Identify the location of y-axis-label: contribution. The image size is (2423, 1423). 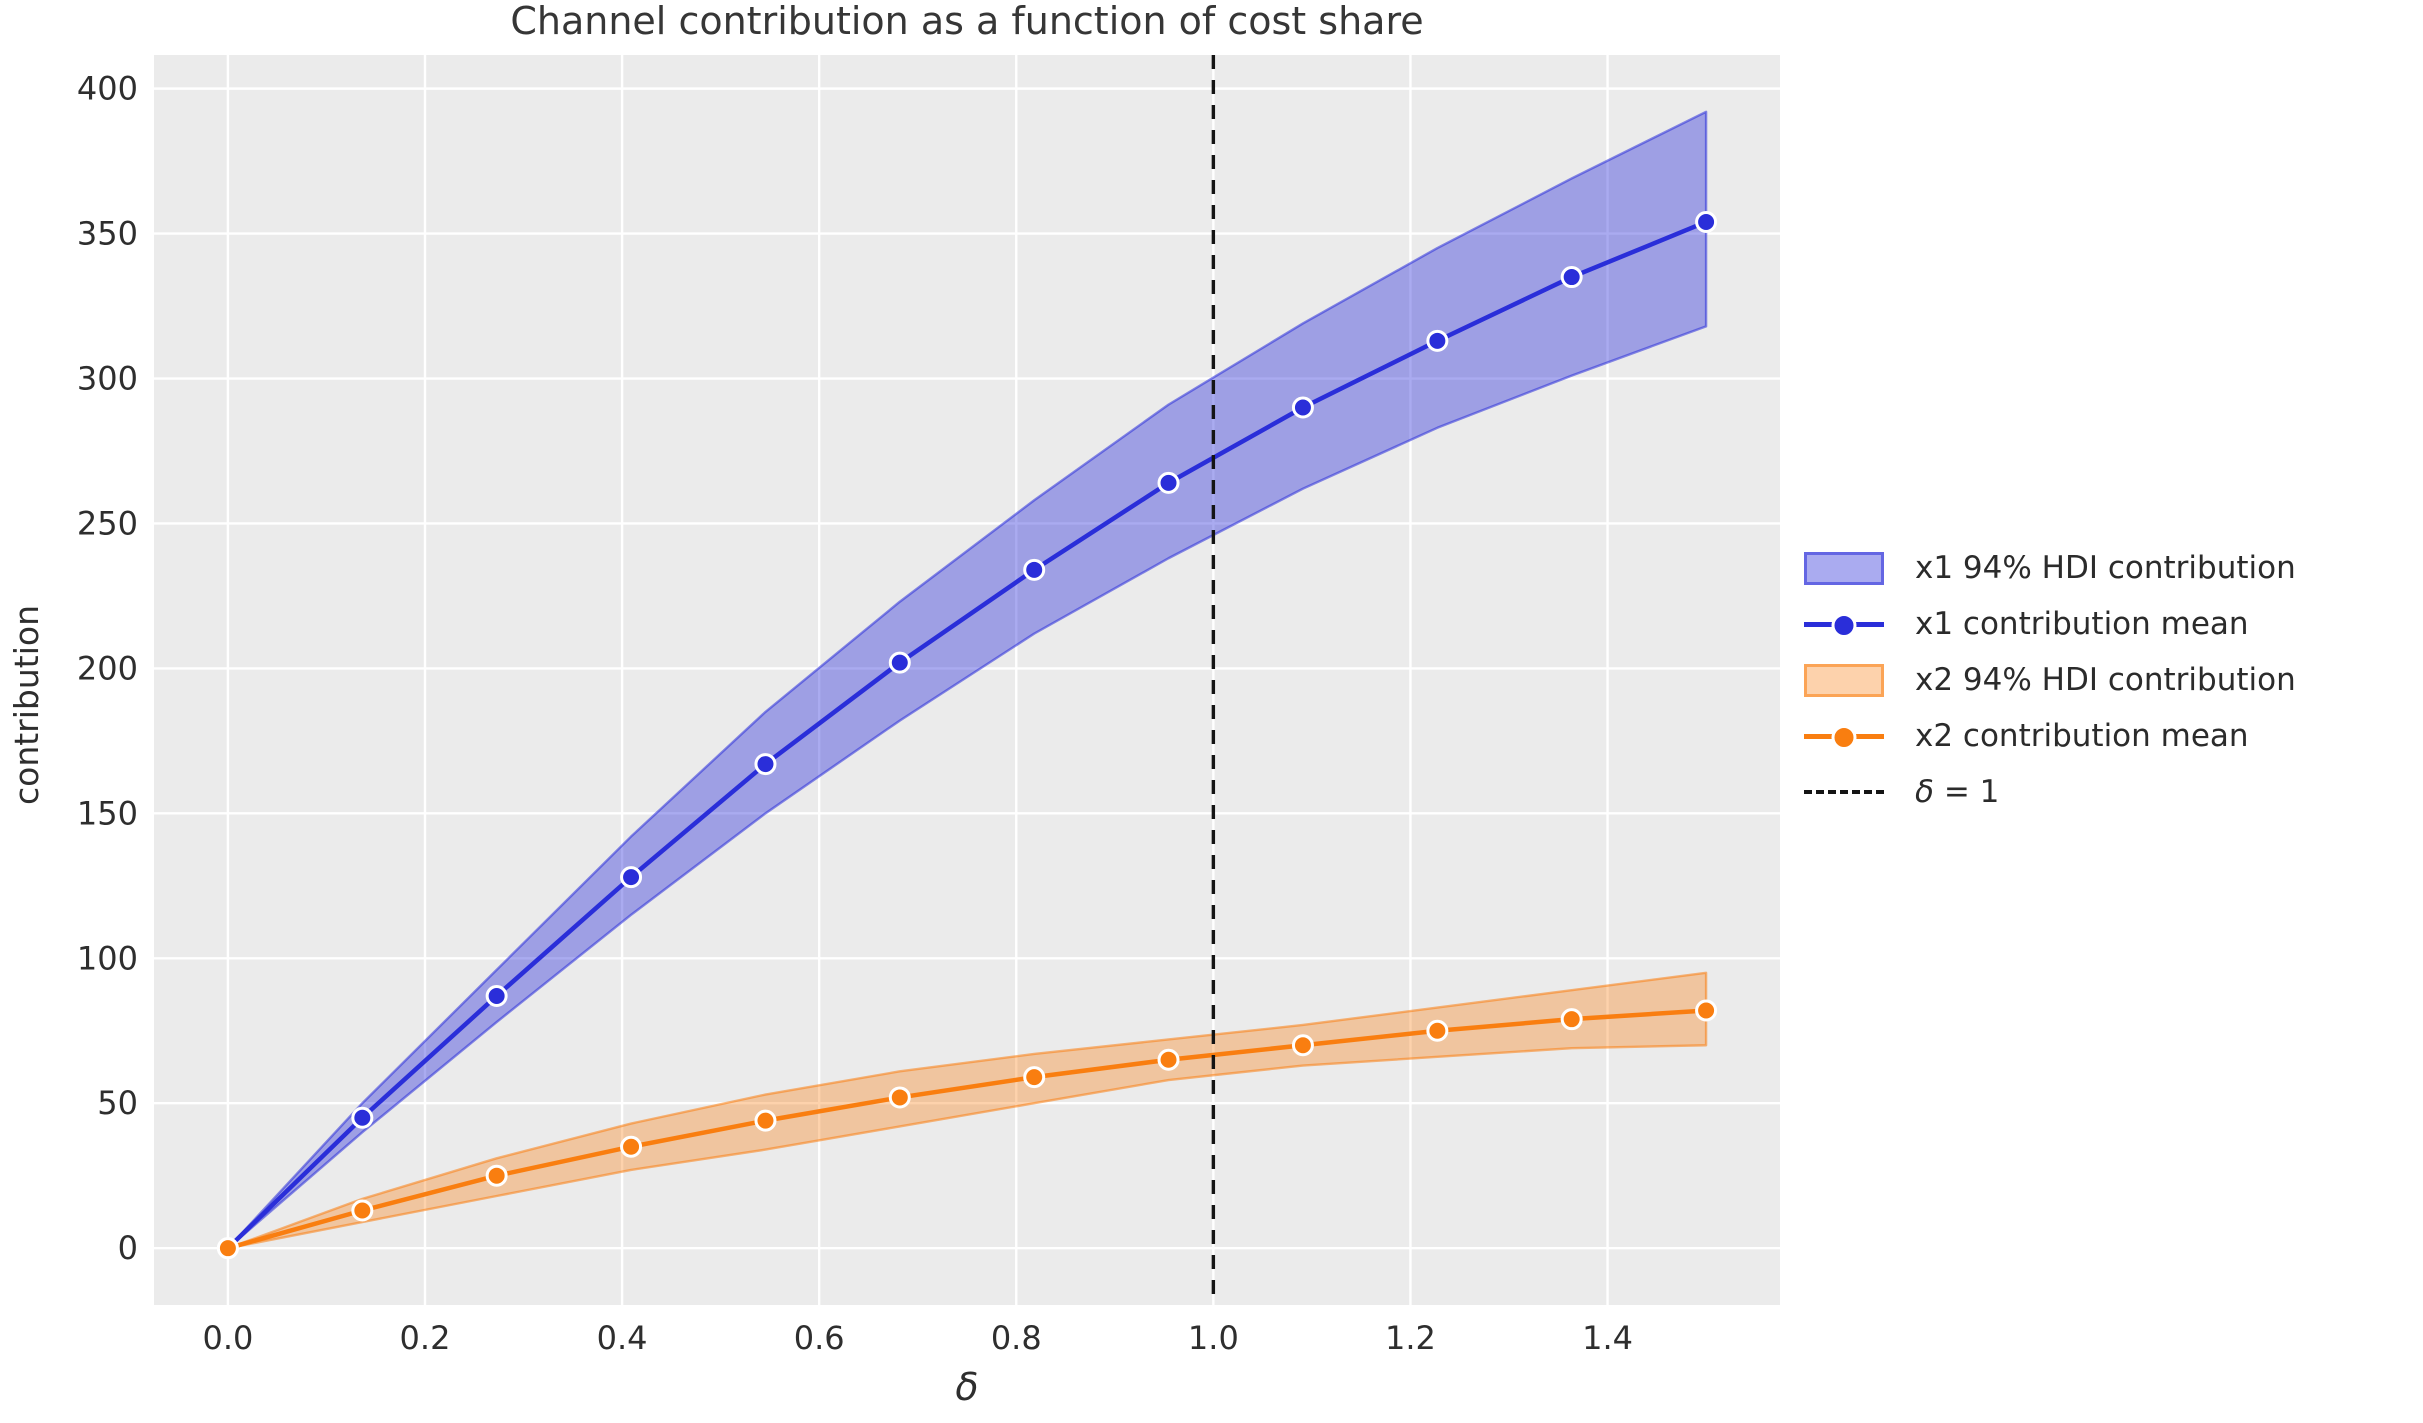
(26, 705).